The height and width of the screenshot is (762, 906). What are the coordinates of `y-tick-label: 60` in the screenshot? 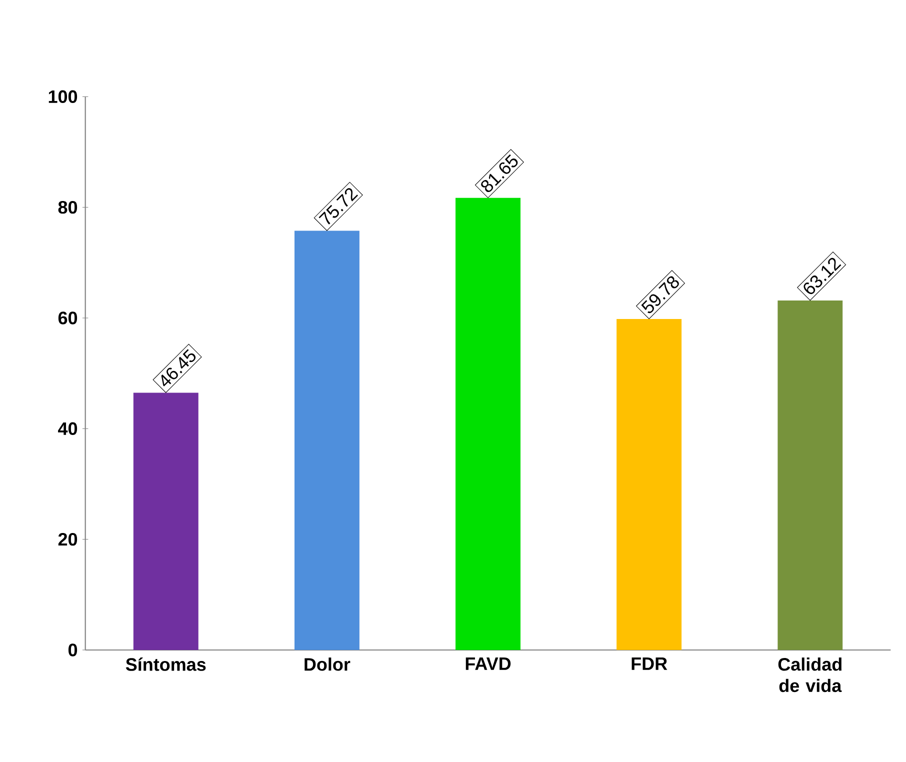 It's located at (68, 318).